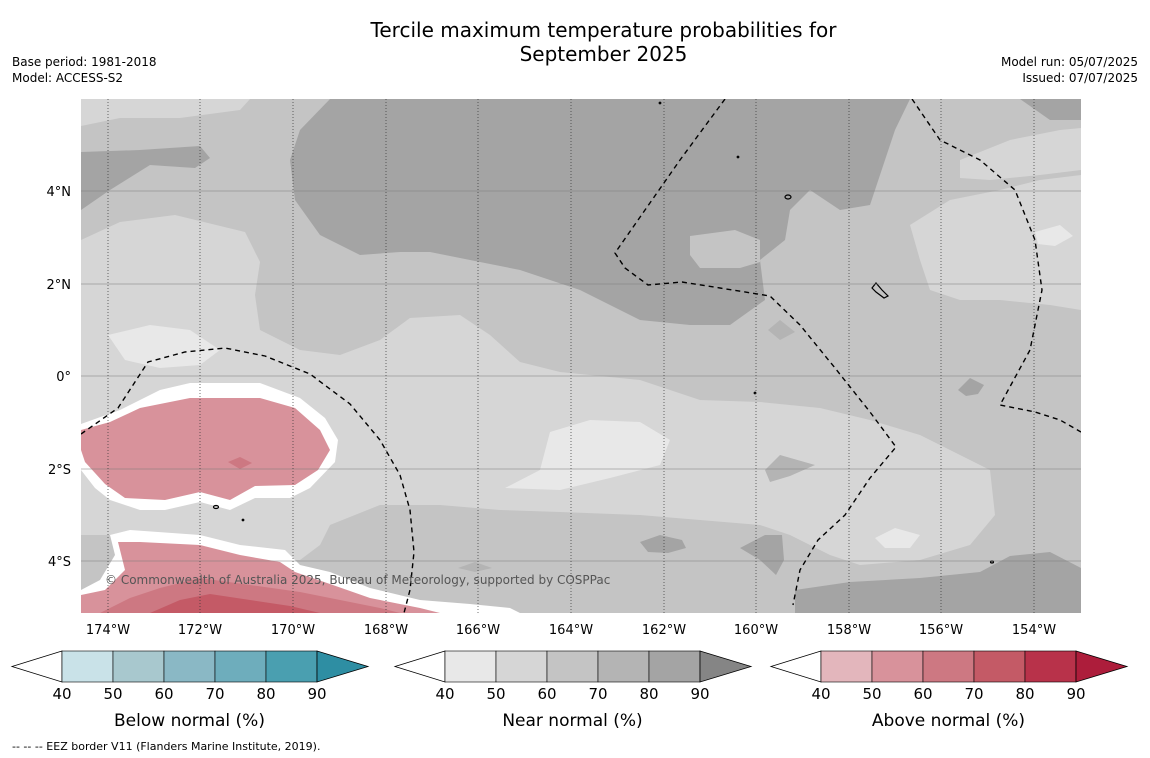  What do you see at coordinates (59, 377) in the screenshot?
I see `latitude-labels: 4°N 2°N 0° 2°S 4°S` at bounding box center [59, 377].